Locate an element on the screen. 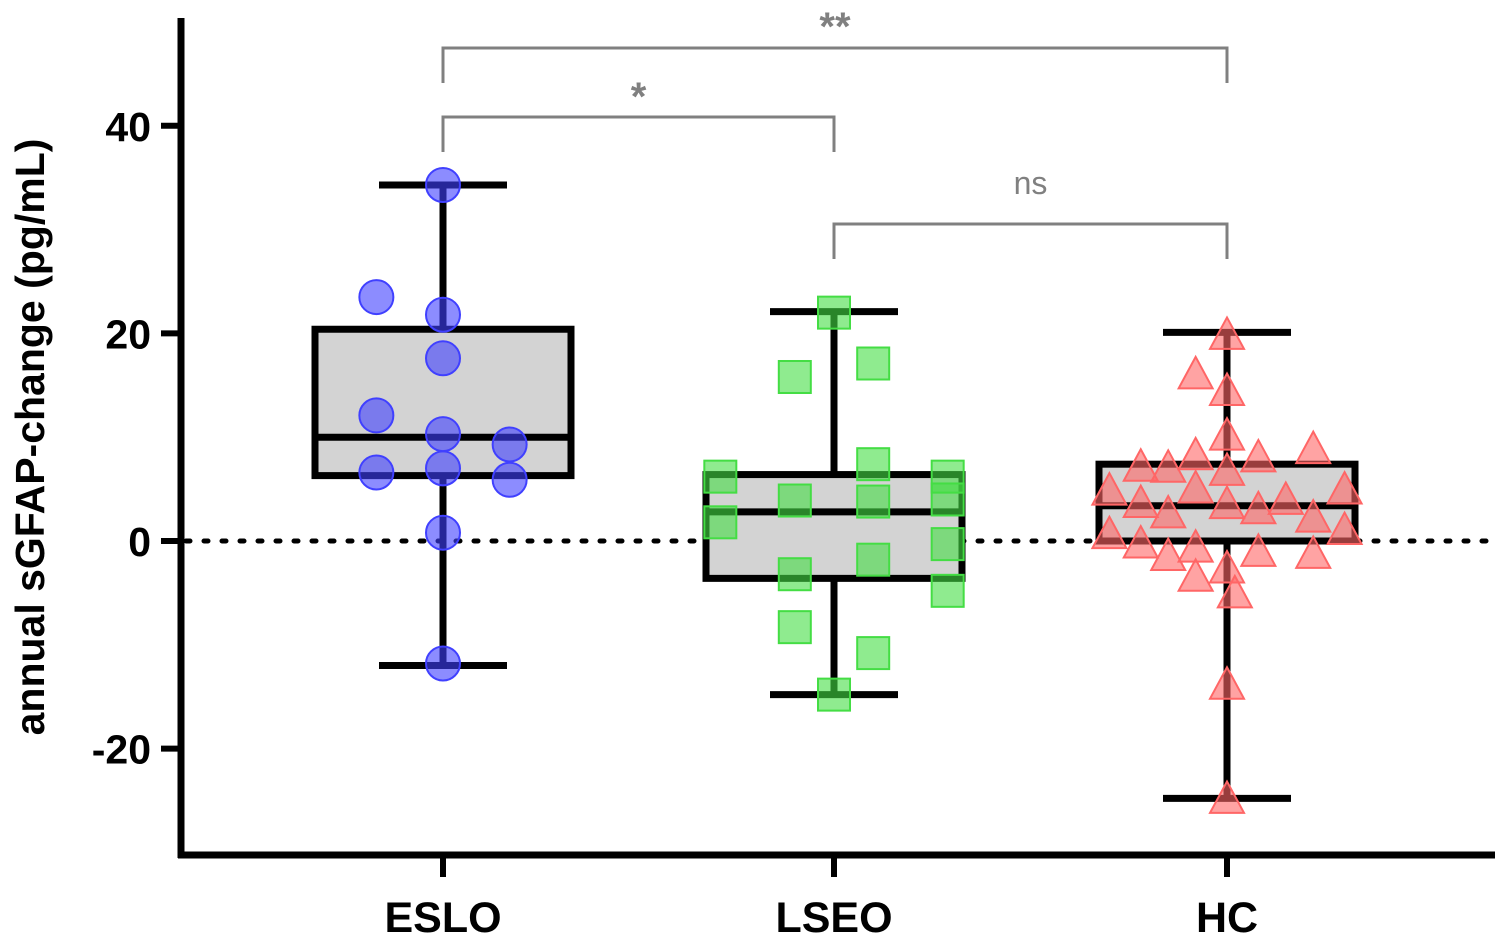  x-tick-label: ESLO is located at coordinates (442, 917).